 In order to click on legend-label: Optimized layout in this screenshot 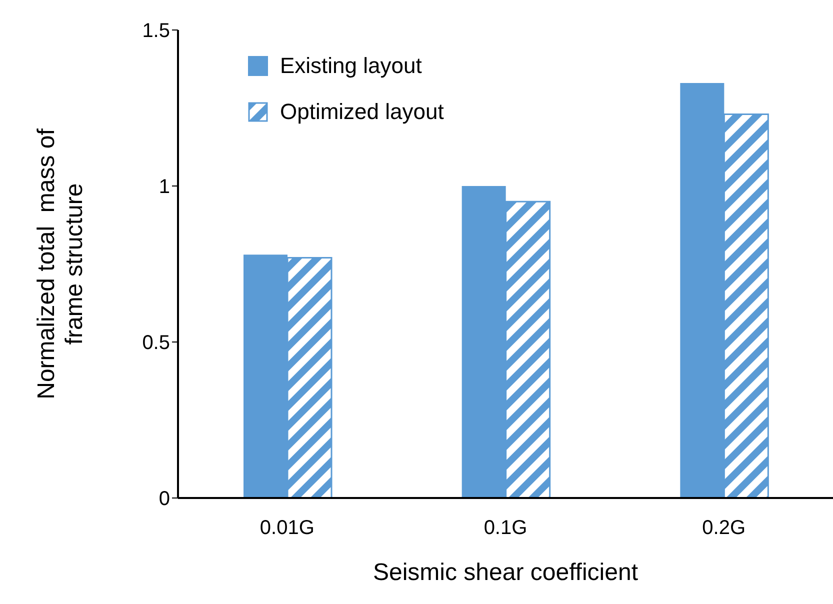, I will do `click(362, 112)`.